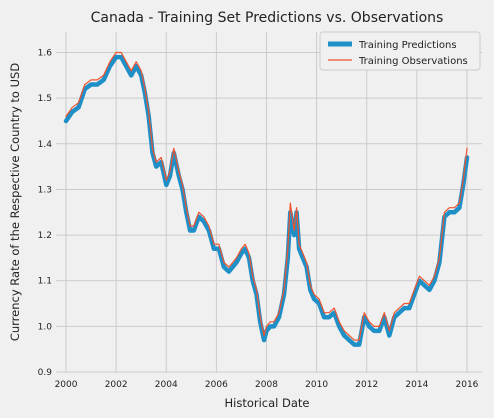 This screenshot has height=418, width=494. I want to click on x-tick-label: 2004, so click(166, 385).